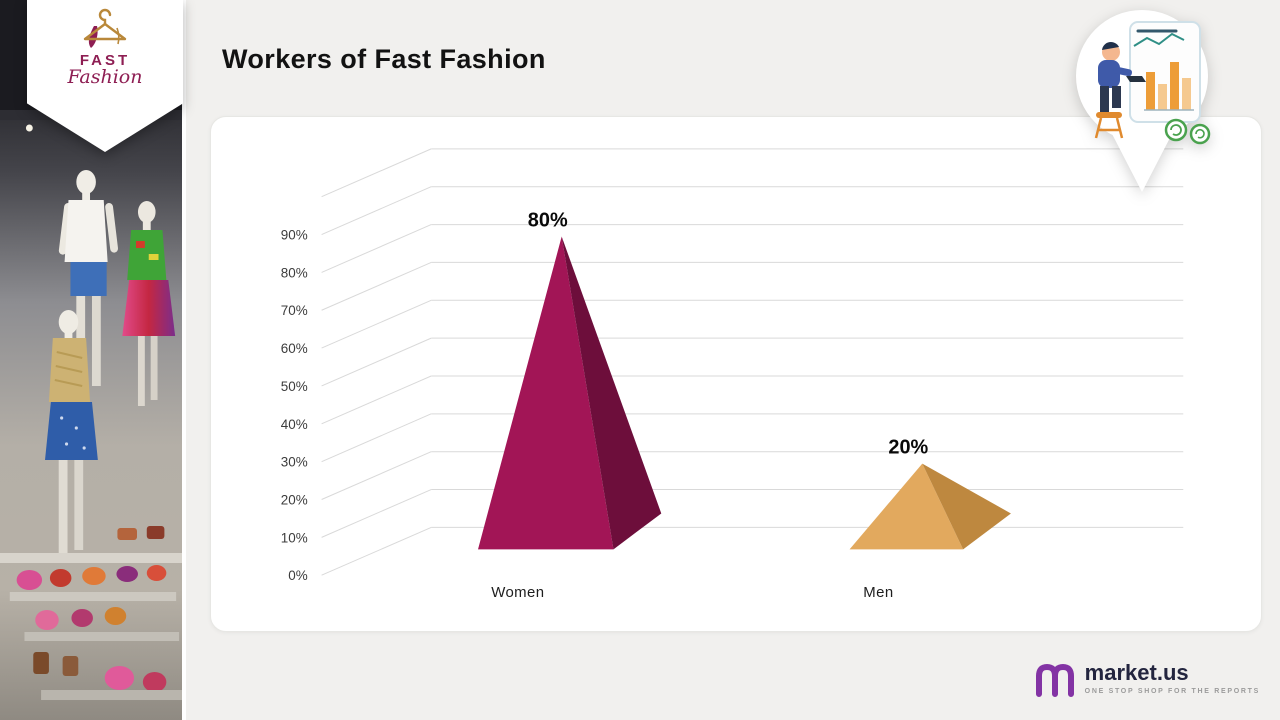  Describe the element at coordinates (546, 393) in the screenshot. I see `pyramid-front-women` at that location.